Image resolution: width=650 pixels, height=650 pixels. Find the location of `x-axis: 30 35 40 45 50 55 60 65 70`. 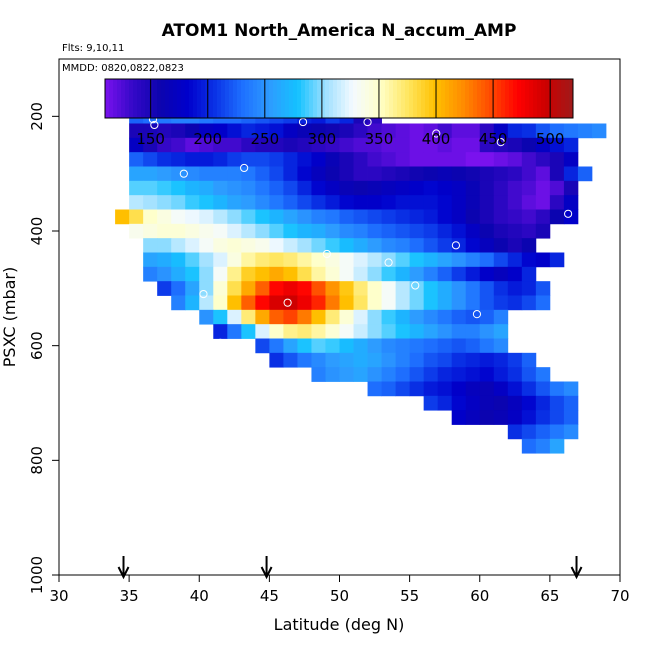

x-axis: 30 35 40 45 50 55 60 65 70 is located at coordinates (339, 590).